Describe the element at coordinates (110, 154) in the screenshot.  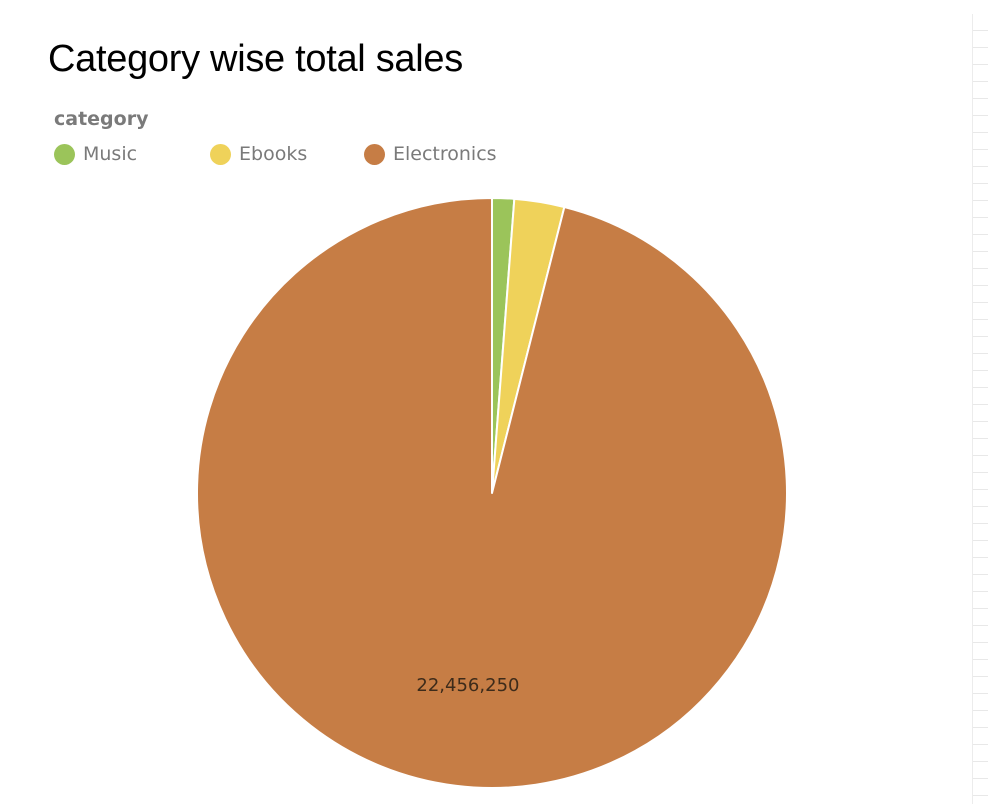
I see `legend-label-music: Music` at that location.